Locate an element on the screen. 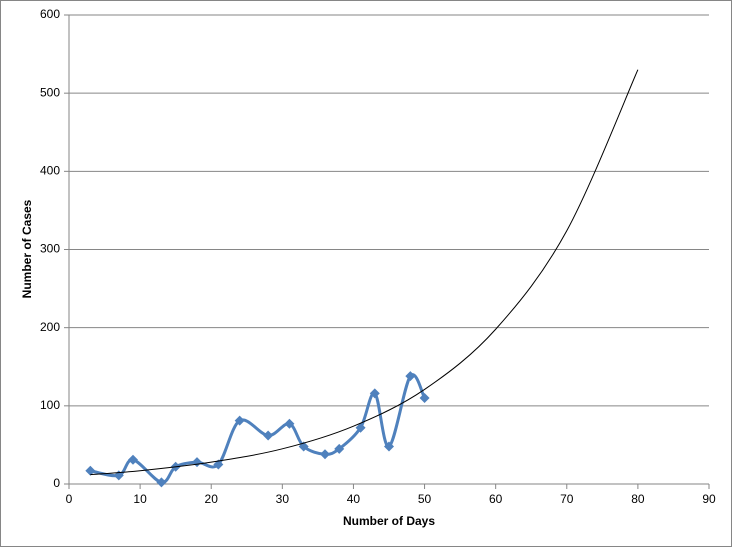  y-tick-label: 600 is located at coordinates (50, 14).